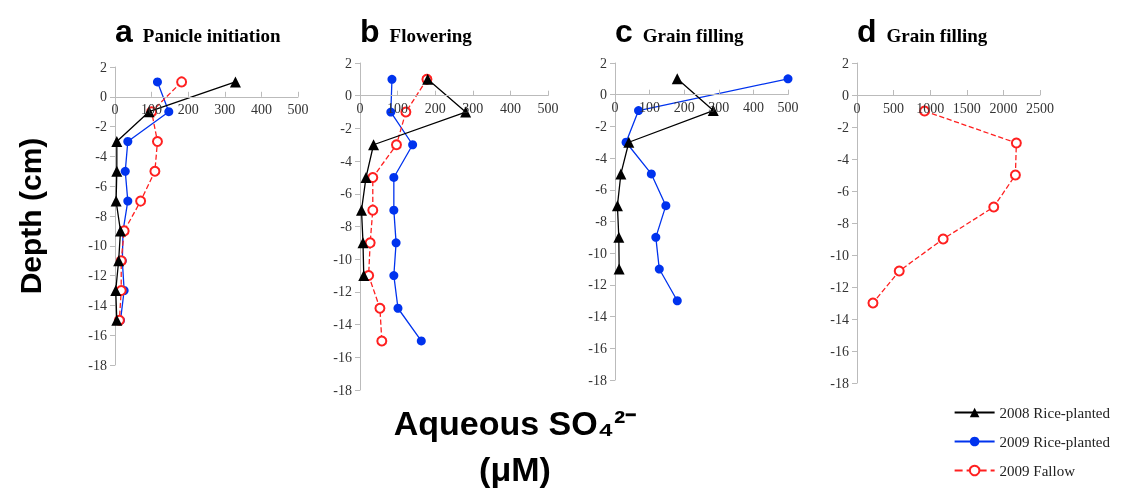  Describe the element at coordinates (30, 216) in the screenshot. I see `y-axis-title: Depth (cm)` at that location.